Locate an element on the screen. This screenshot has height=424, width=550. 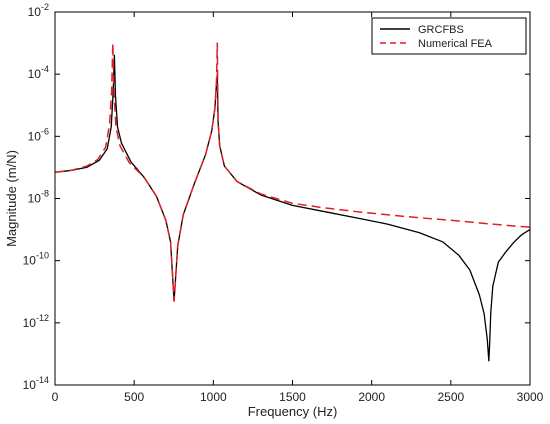
y-tick-label: 10⁻² is located at coordinates (38, 10).